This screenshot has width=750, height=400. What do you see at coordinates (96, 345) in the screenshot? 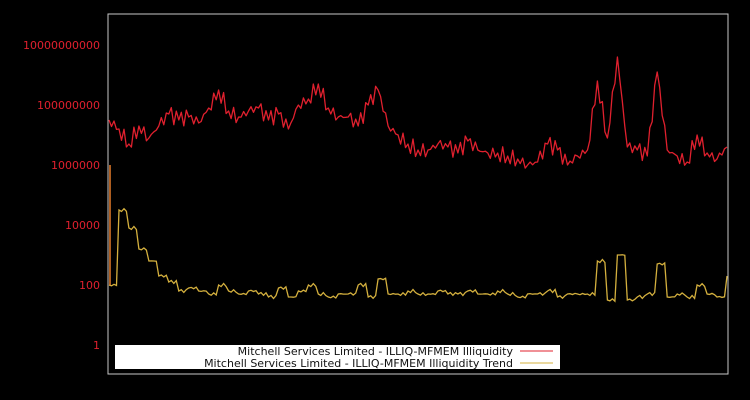
I see `y-tick-label: 1` at bounding box center [96, 345].